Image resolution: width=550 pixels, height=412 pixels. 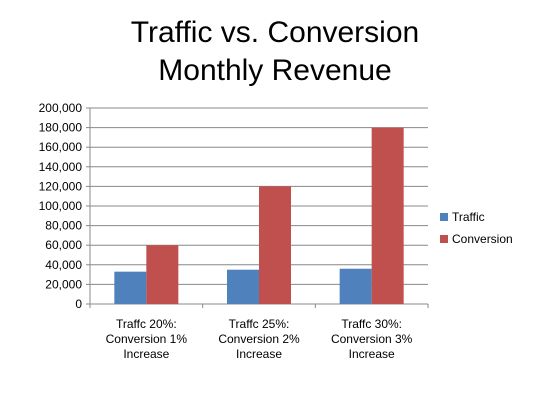 What do you see at coordinates (63, 284) in the screenshot?
I see `y-tick-label: 20,000` at bounding box center [63, 284].